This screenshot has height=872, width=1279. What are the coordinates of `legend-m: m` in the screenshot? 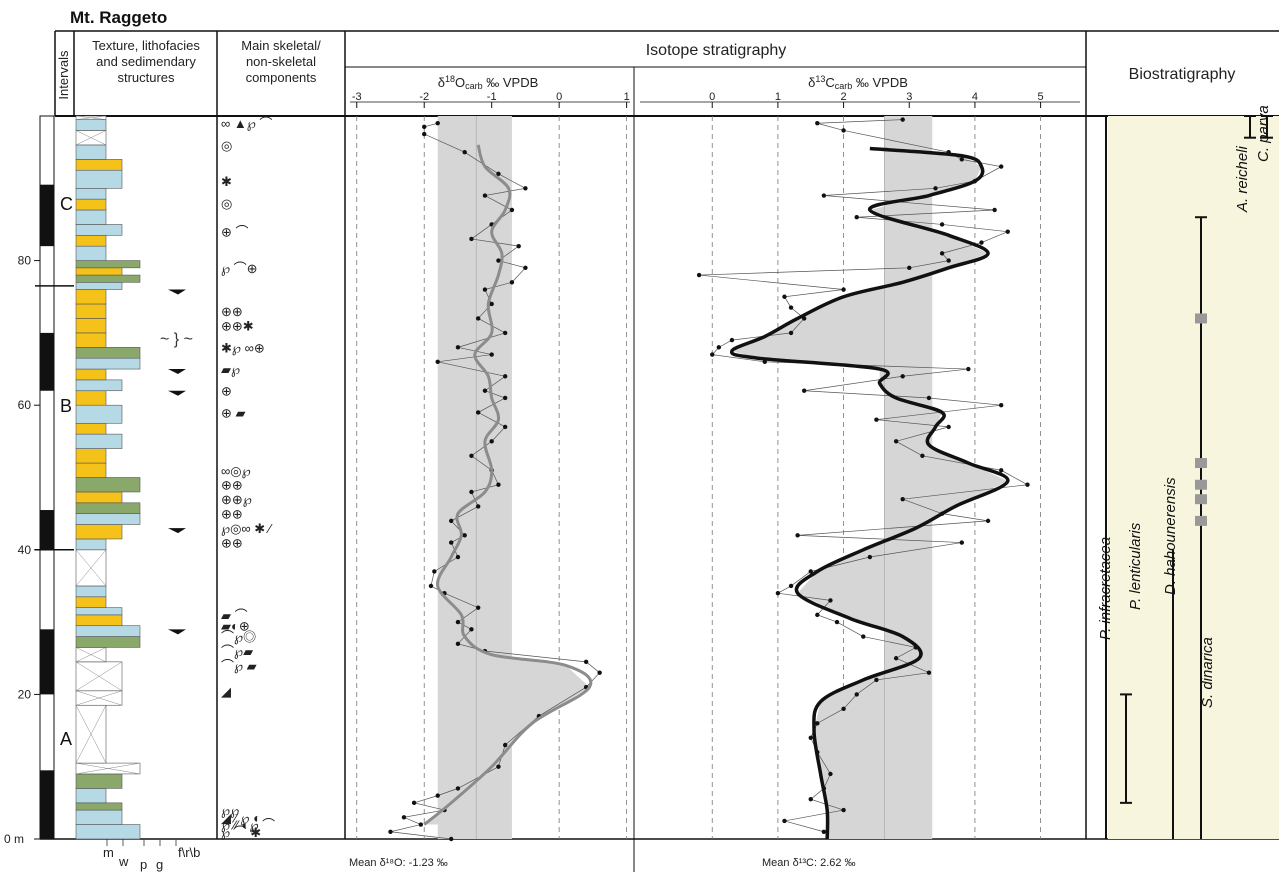 It's located at (108, 852).